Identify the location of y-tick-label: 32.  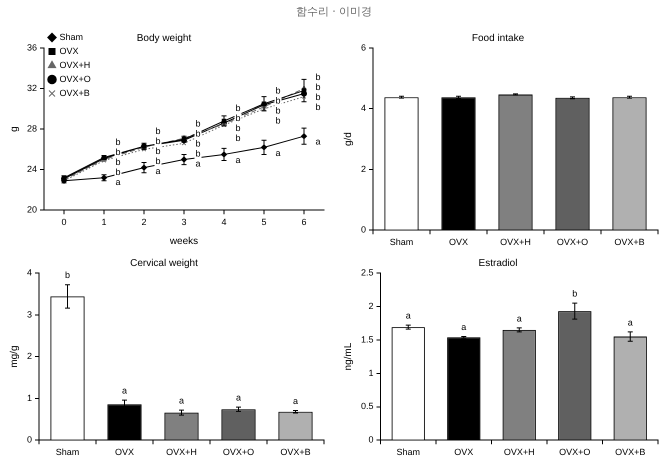
(32, 88).